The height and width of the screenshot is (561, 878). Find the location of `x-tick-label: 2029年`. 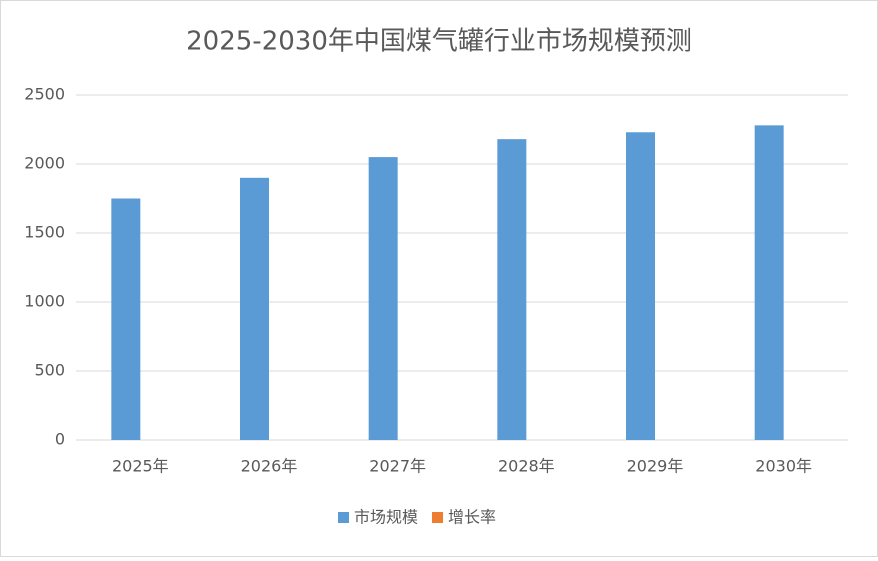

x-tick-label: 2029年 is located at coordinates (655, 466).